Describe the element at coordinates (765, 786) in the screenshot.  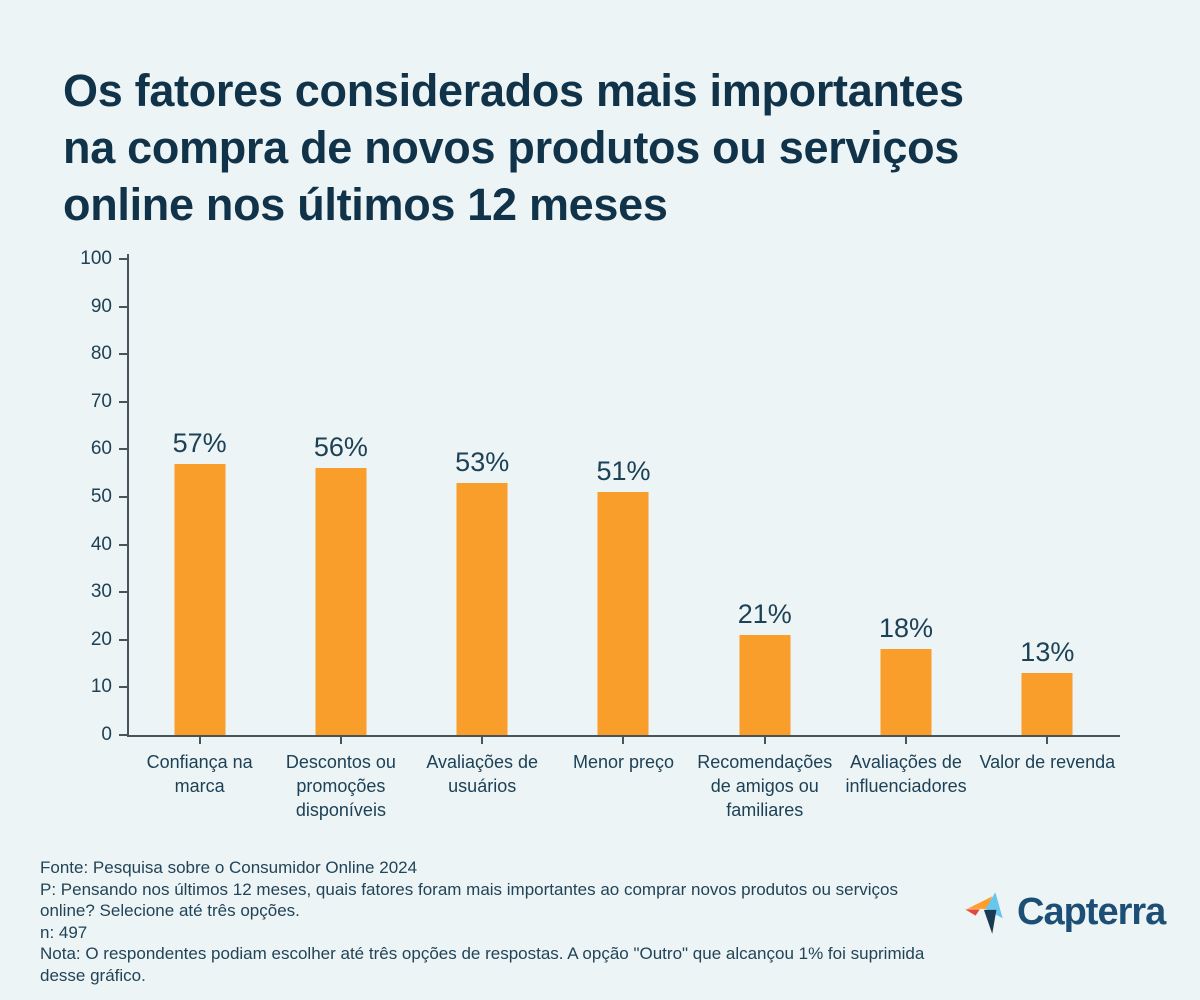
I see `category-label: Recomendações de amigos ou familiares` at that location.